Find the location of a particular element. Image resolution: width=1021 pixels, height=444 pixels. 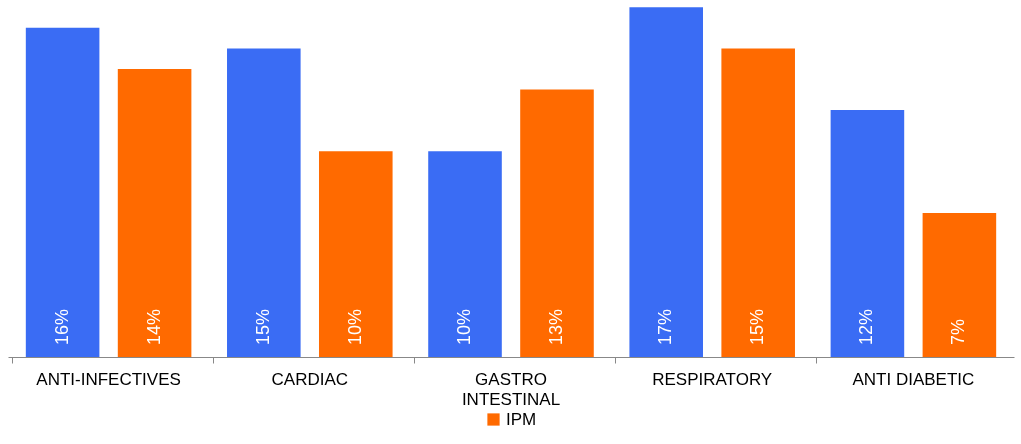

legend-label: IPM is located at coordinates (521, 419).